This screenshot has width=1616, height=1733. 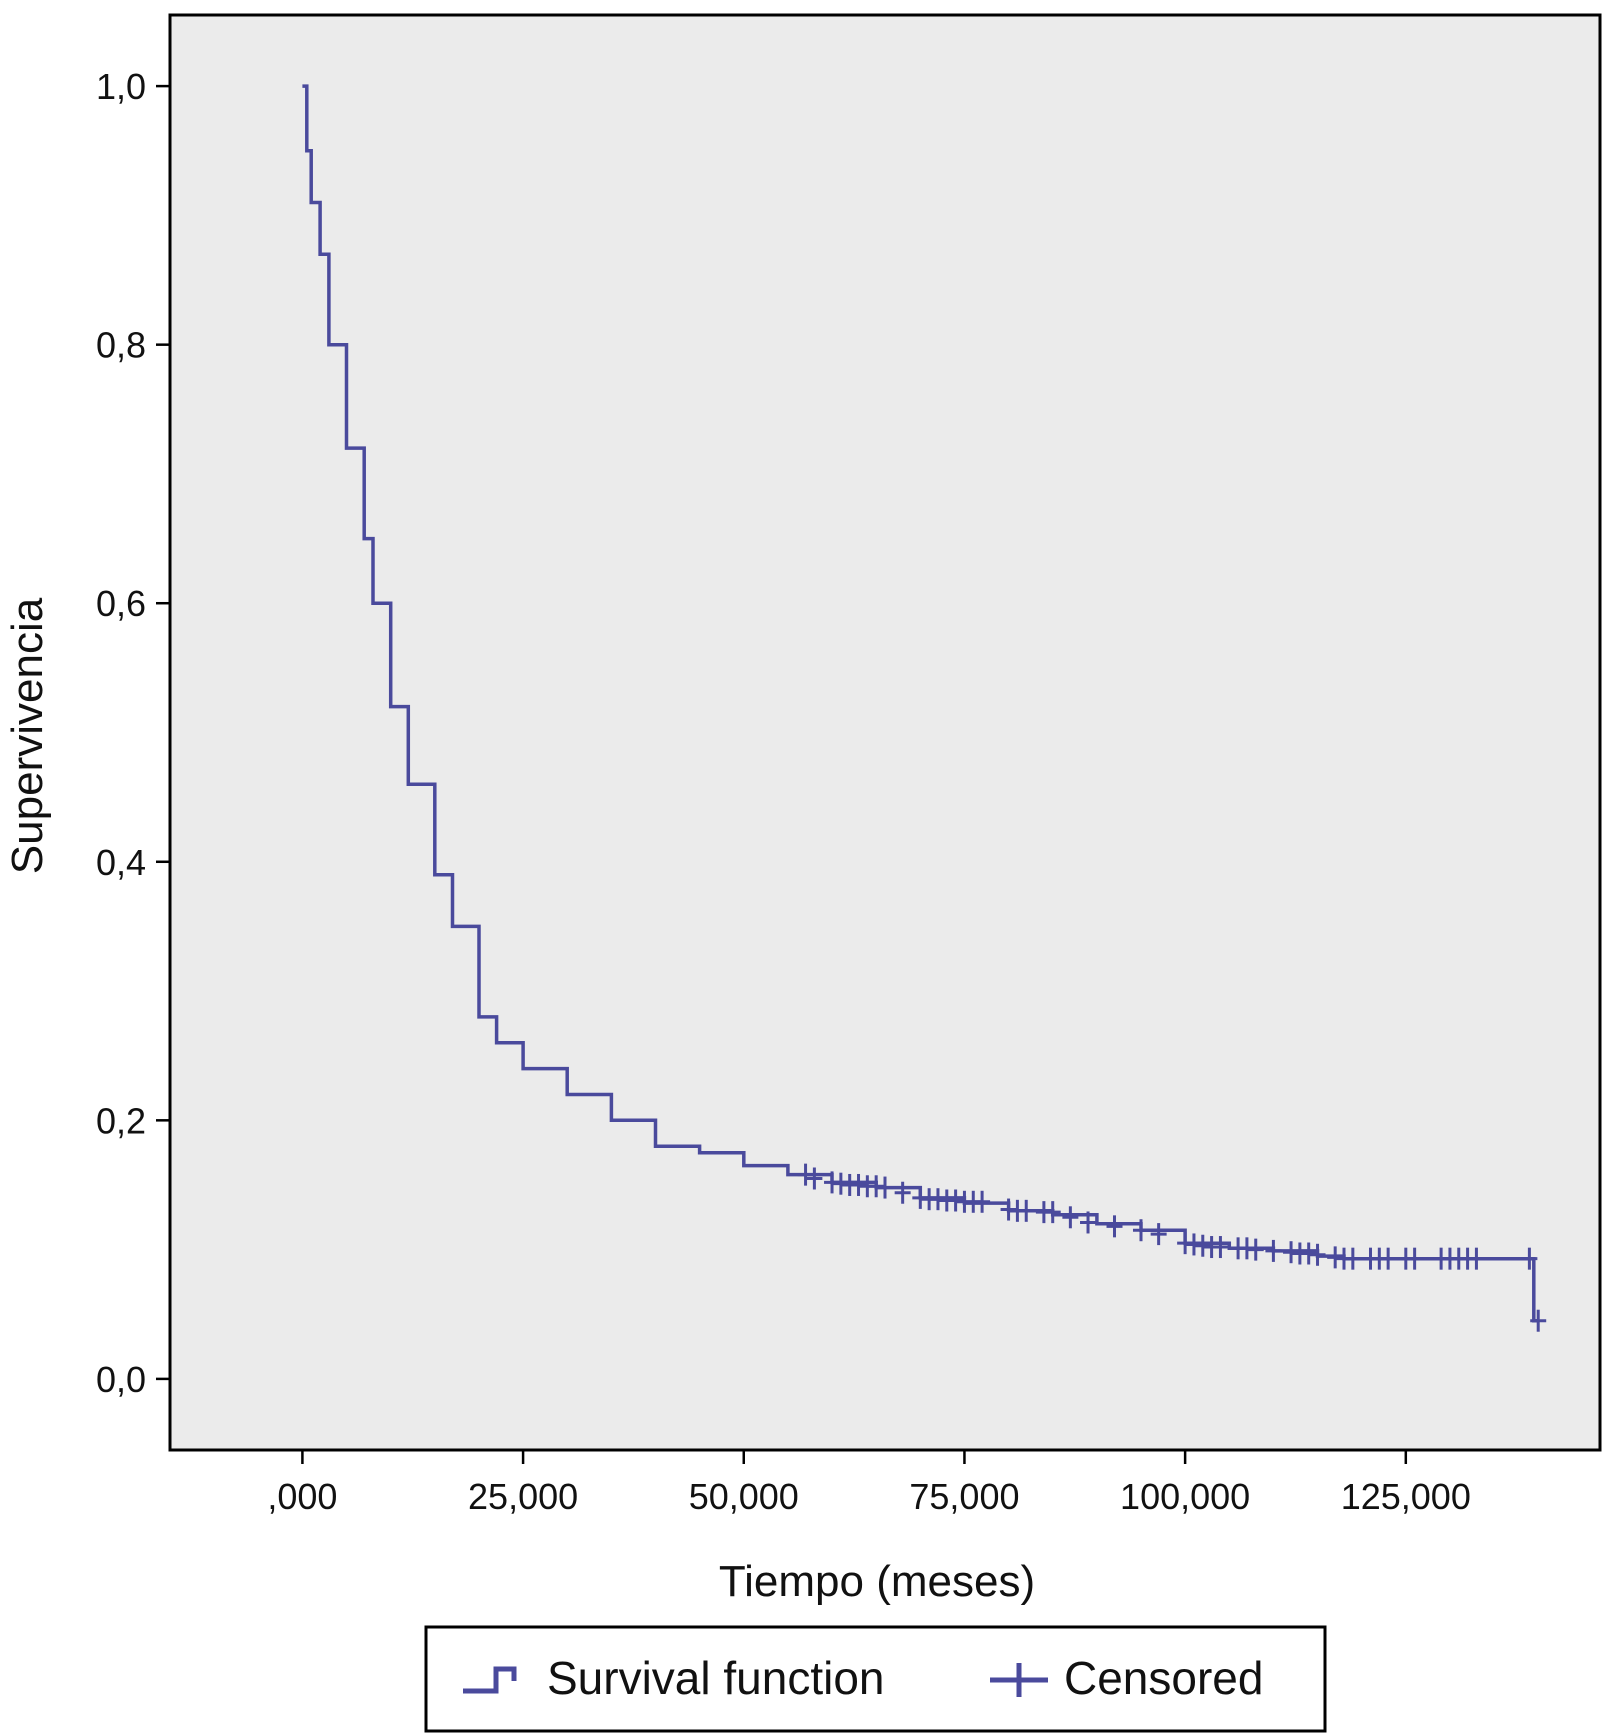 I want to click on legend-label-survival: Survival function, so click(x=716, y=1678).